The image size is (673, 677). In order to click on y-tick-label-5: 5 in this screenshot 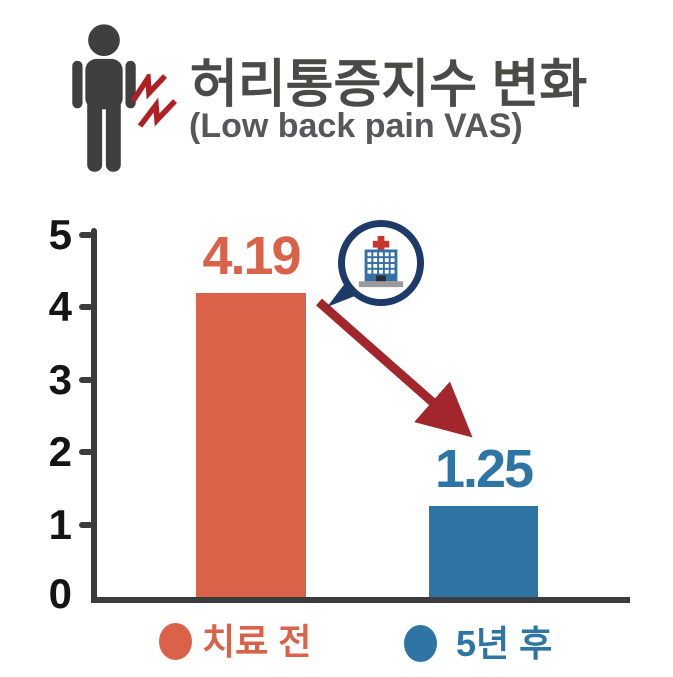, I will do `click(60, 234)`.